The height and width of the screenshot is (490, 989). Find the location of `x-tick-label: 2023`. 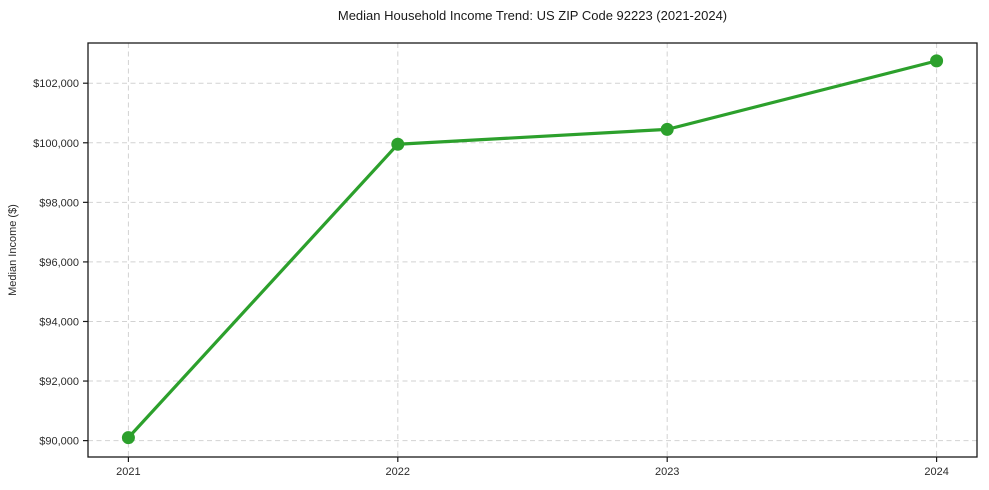

x-tick-label: 2023 is located at coordinates (667, 472).